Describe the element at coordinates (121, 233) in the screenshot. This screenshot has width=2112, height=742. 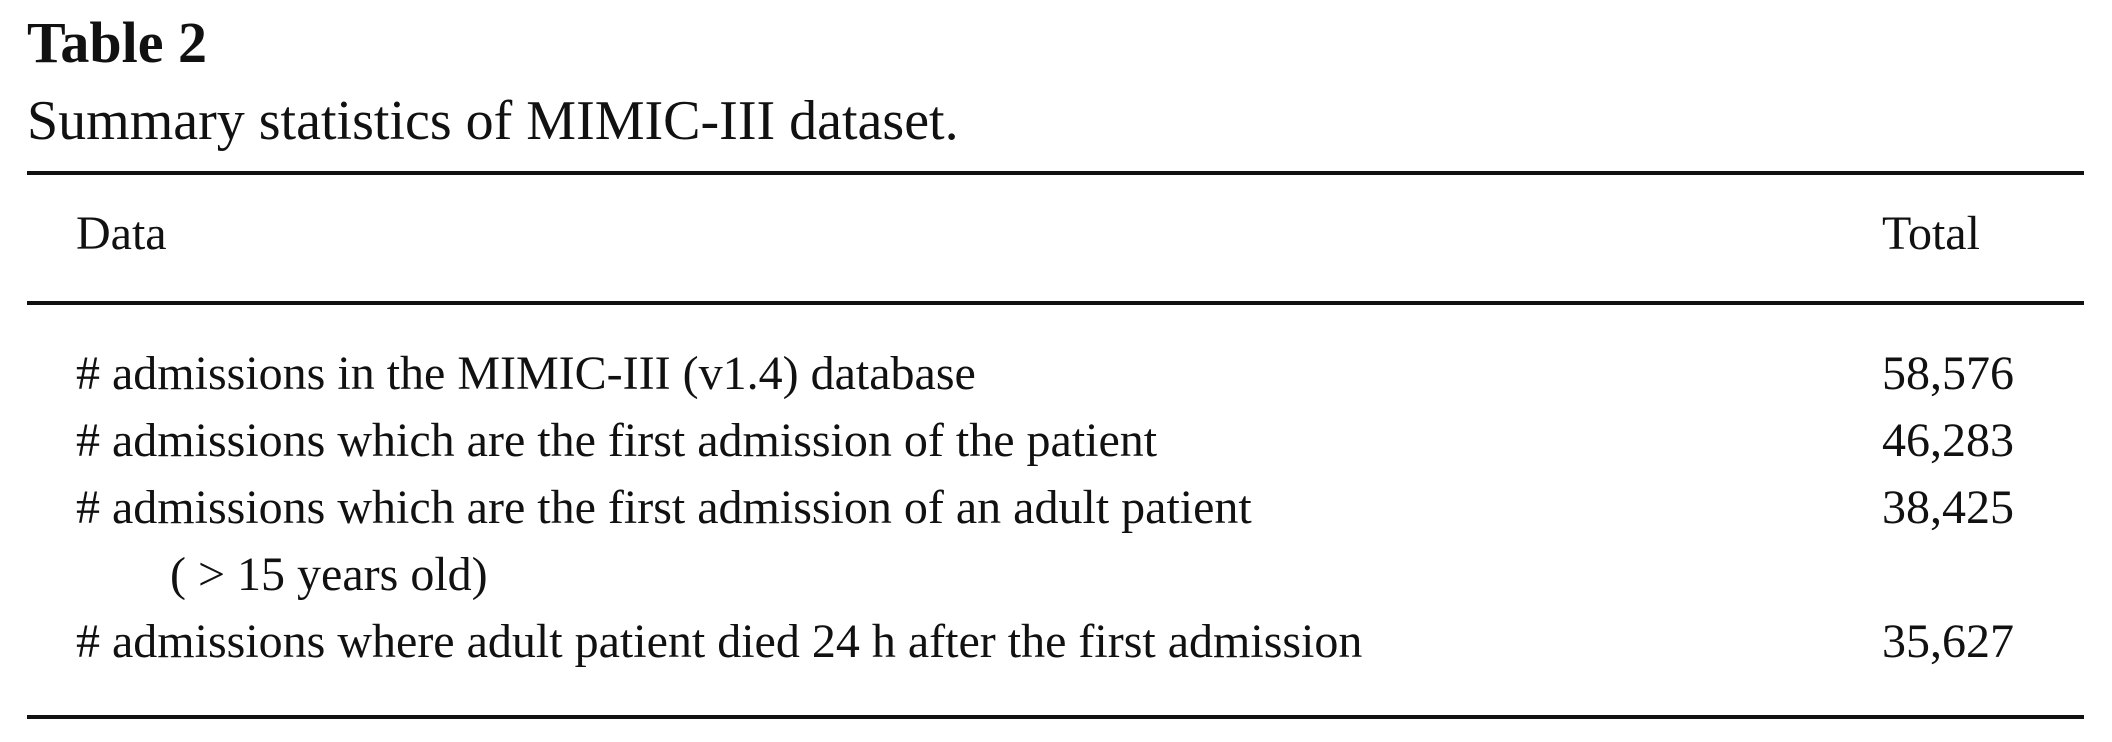
I see `column-header-data: Data` at that location.